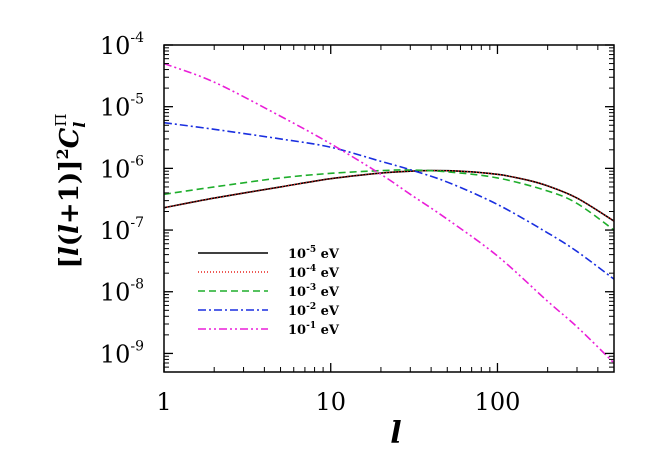 The width and height of the screenshot is (664, 475). What do you see at coordinates (498, 402) in the screenshot?
I see `x-tick-label: 100` at bounding box center [498, 402].